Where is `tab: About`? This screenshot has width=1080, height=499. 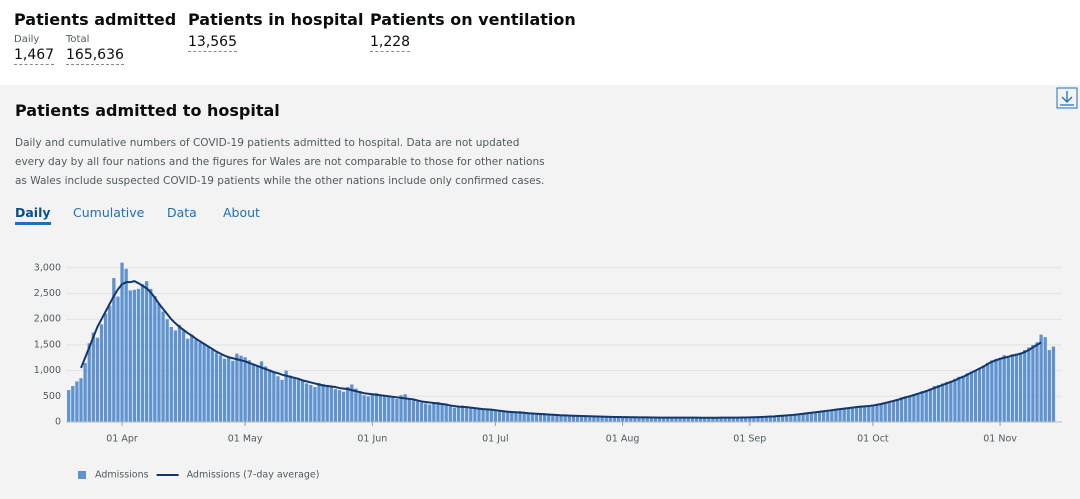
tab: About is located at coordinates (241, 212).